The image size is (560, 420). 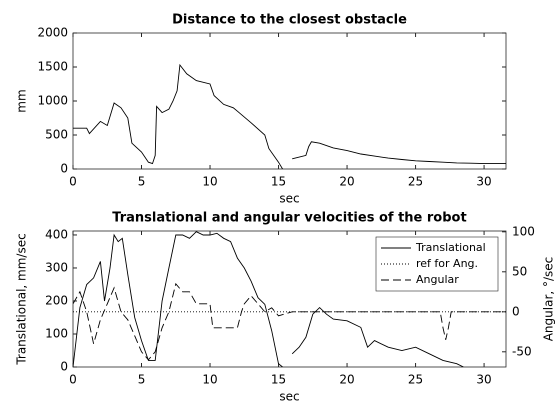 I want to click on y2-tick-label: 0, so click(x=516, y=311).